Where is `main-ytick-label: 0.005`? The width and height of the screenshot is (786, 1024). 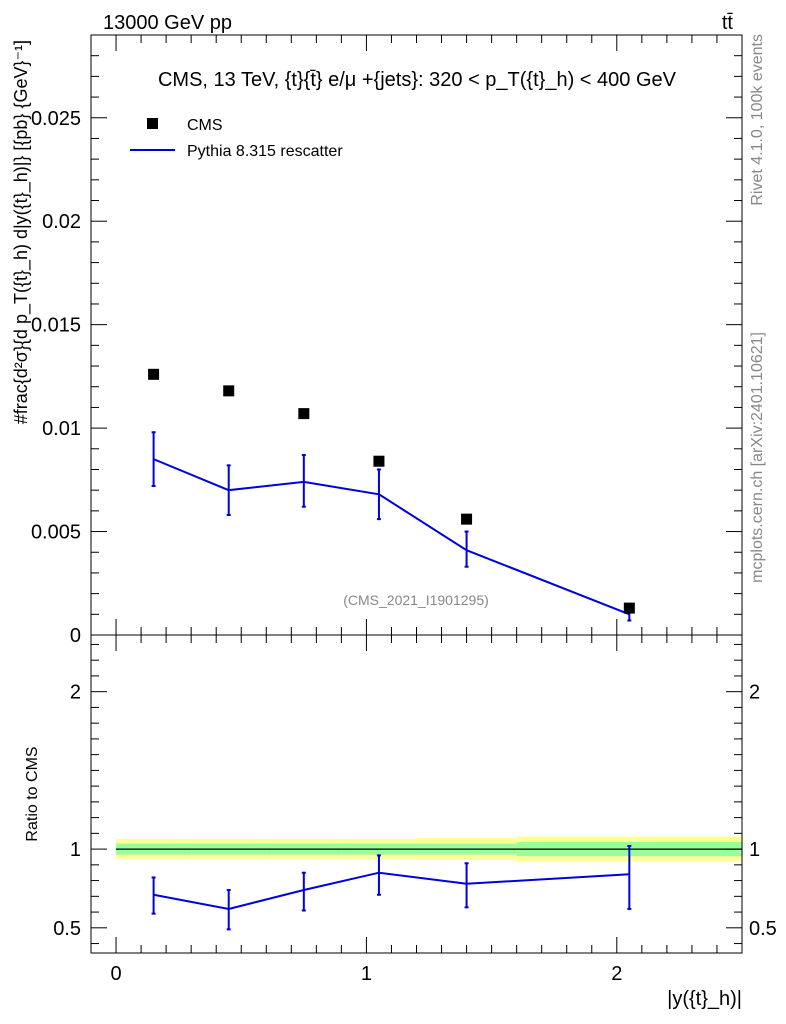
main-ytick-label: 0.005 is located at coordinates (56, 533).